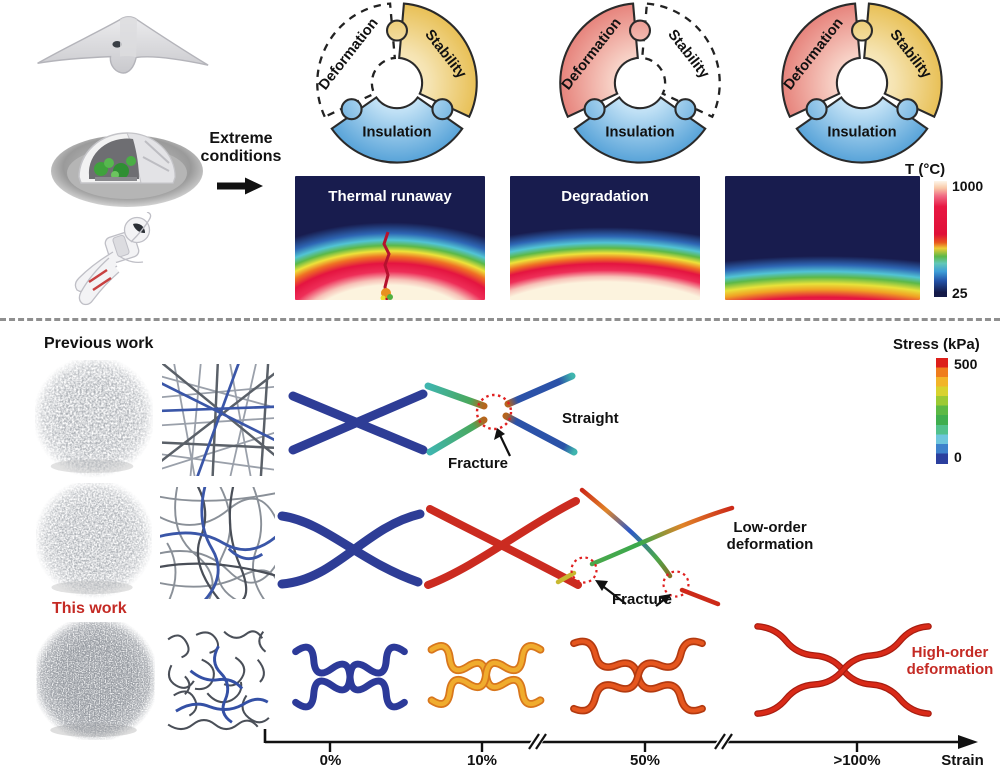 This screenshot has width=1000, height=772. I want to click on fiber-ball-straight, so click(94, 419).